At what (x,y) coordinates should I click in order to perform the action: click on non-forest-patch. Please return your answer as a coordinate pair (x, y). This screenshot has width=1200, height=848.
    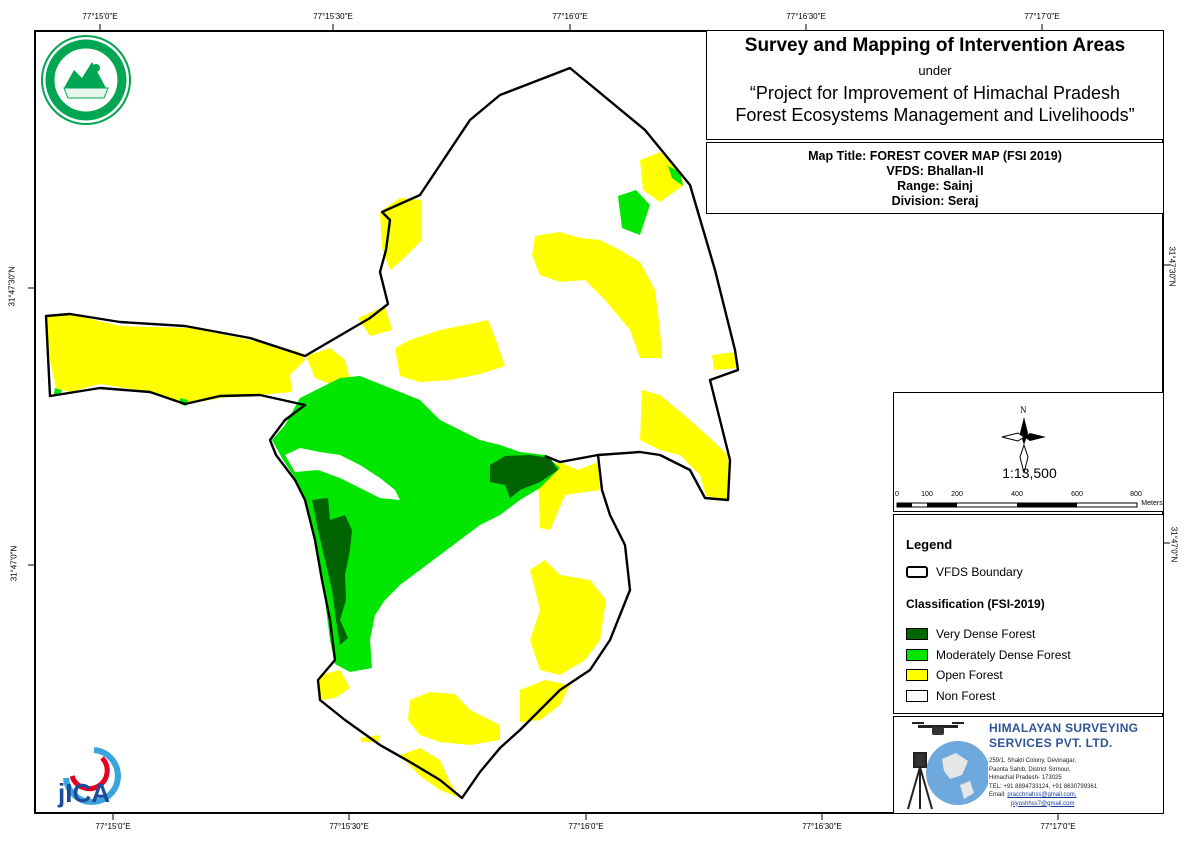
    Looking at the image, I should click on (342, 474).